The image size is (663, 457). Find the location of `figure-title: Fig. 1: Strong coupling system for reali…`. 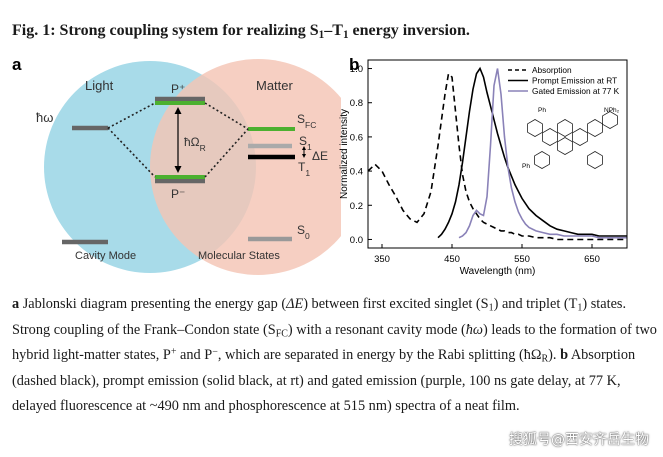

figure-title: Fig. 1: Strong coupling system for reali… is located at coordinates (241, 31).